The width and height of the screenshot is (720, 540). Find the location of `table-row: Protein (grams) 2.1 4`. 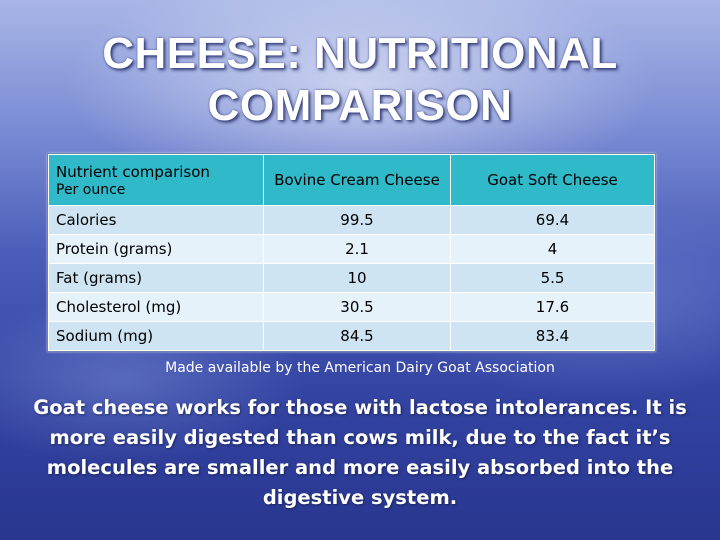

table-row: Protein (grams) 2.1 4 is located at coordinates (351, 249).